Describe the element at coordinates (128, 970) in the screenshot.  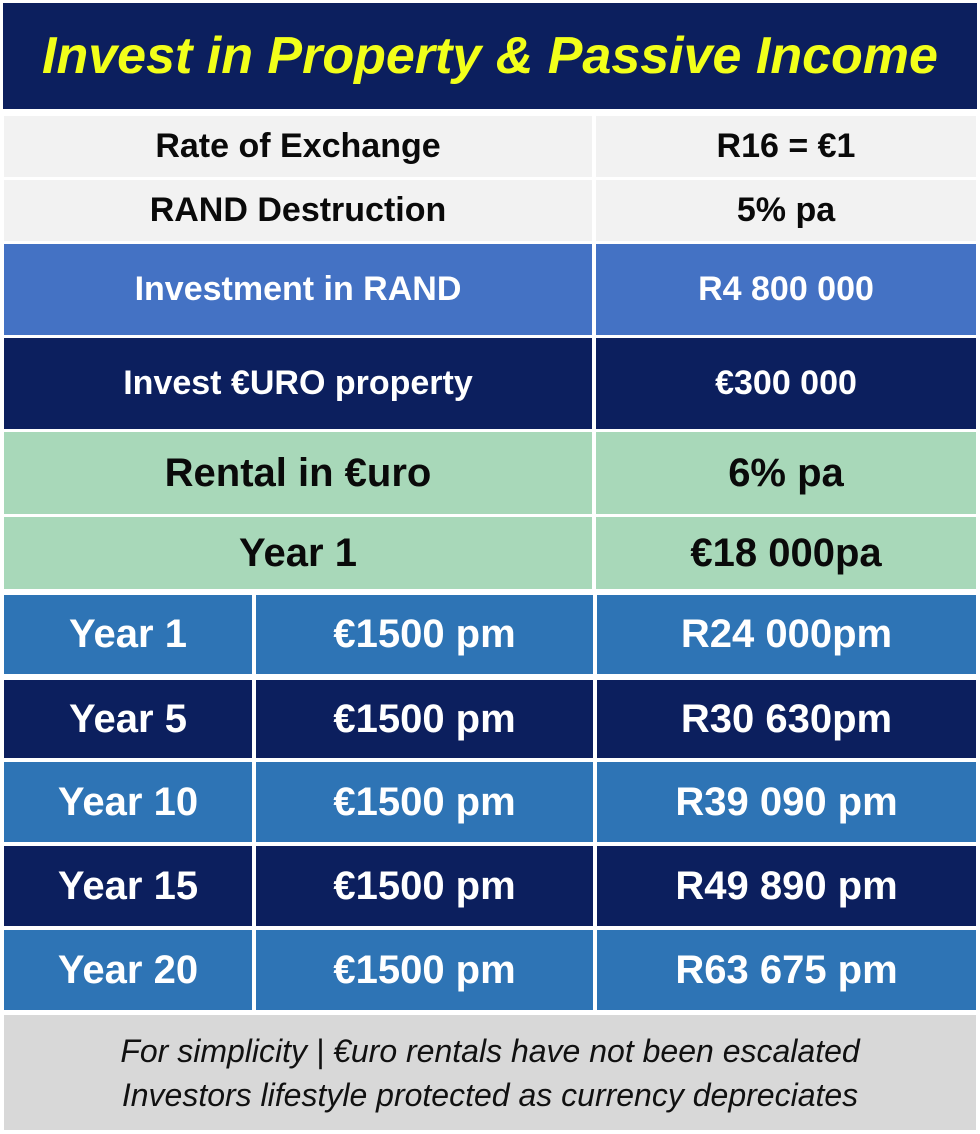
I see `year-label: Year 20` at that location.